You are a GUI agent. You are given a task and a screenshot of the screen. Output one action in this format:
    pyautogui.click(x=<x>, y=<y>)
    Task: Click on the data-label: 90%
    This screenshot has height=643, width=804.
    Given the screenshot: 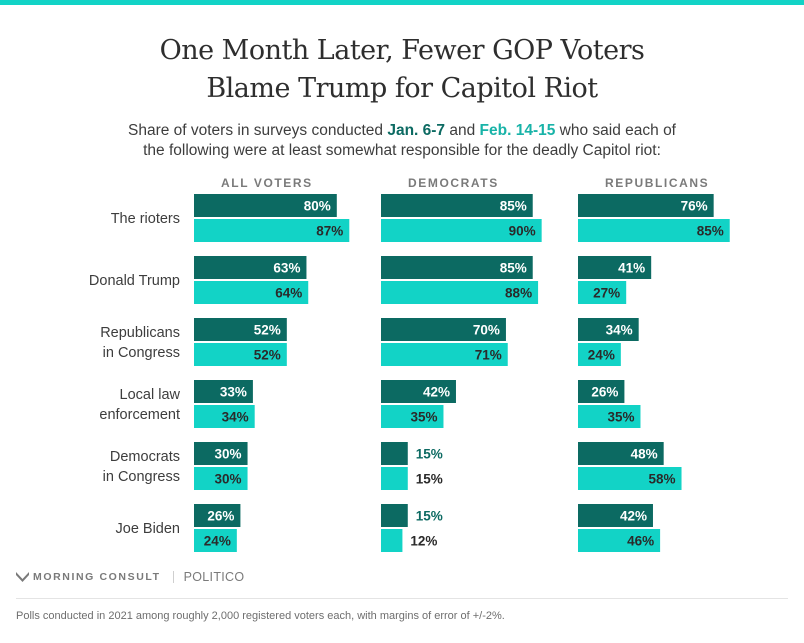 What is the action you would take?
    pyautogui.click(x=522, y=231)
    